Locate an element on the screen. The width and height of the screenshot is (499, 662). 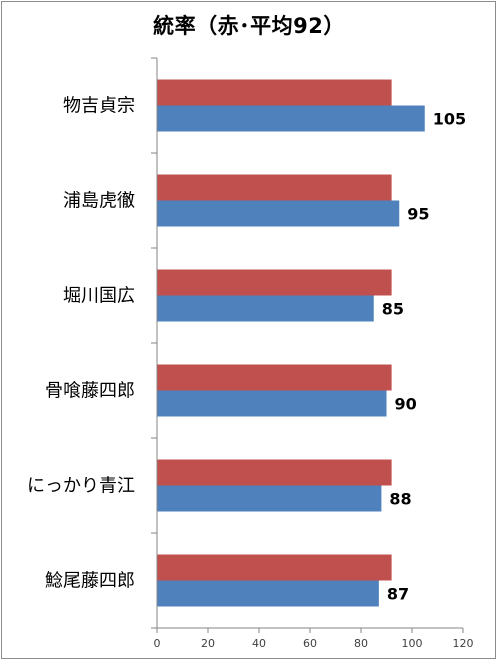
category-label: 物吉貞宗 is located at coordinates (99, 106).